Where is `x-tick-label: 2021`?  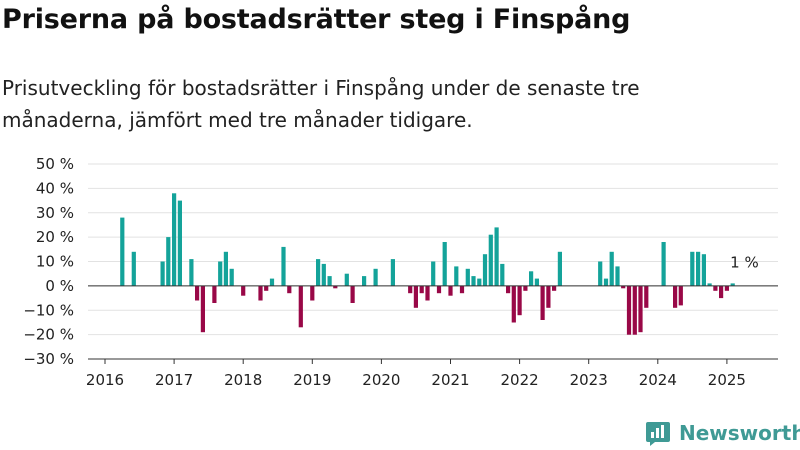 x-tick-label: 2021 is located at coordinates (450, 380).